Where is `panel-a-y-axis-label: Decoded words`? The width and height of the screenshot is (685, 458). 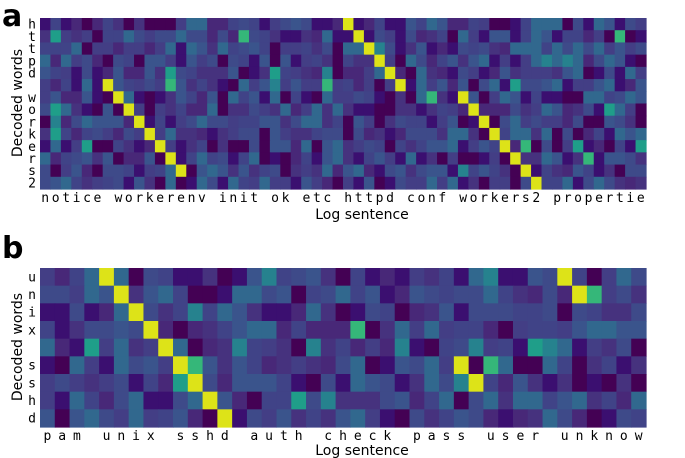
panel-a-y-axis-label: Decoded words is located at coordinates (18, 103).